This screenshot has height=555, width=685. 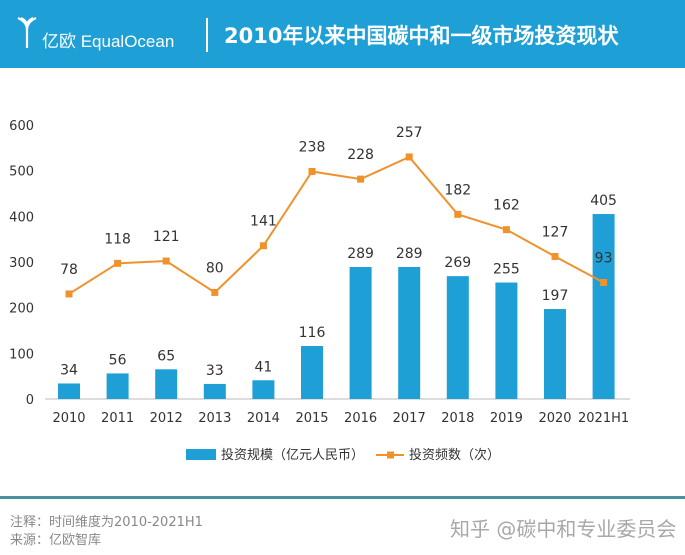 What do you see at coordinates (166, 356) in the screenshot?
I see `bar-data-label: 65` at bounding box center [166, 356].